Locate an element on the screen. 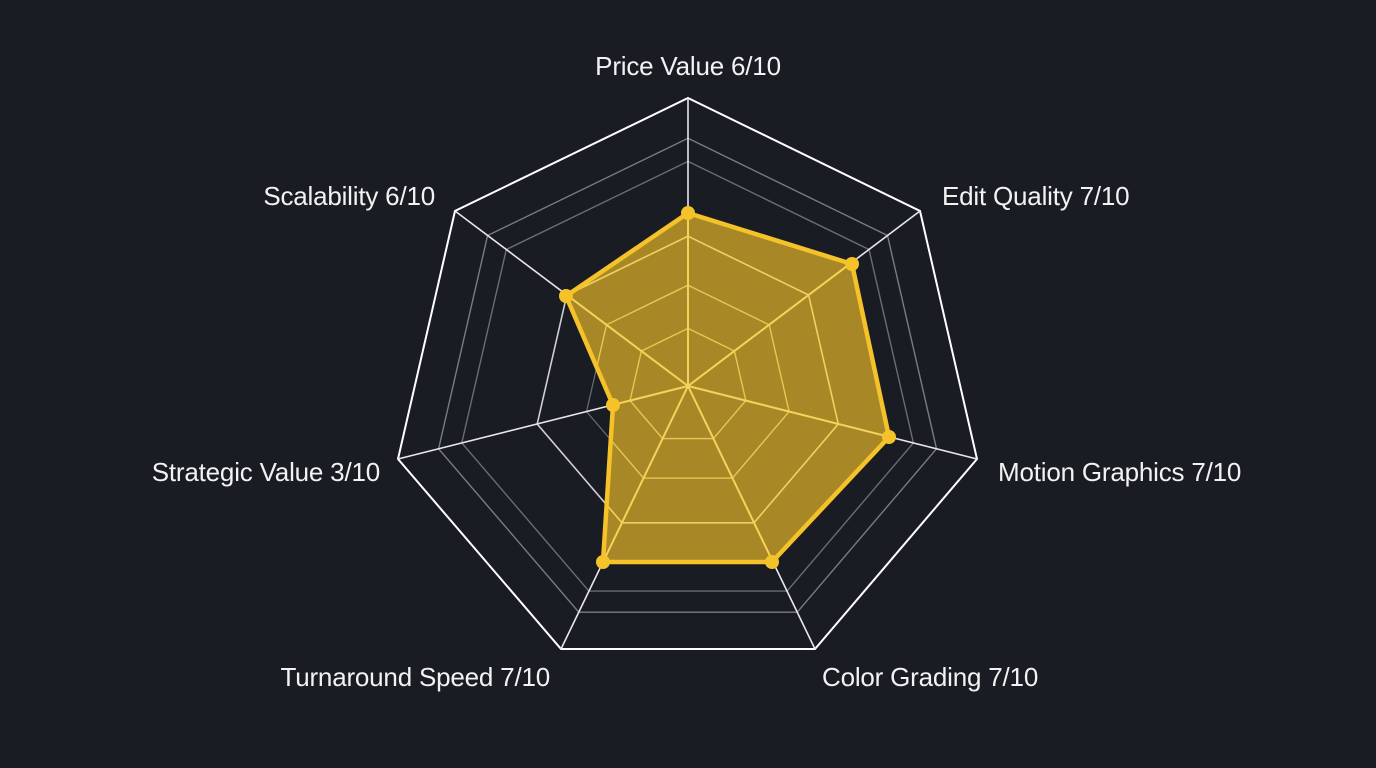  axis-label-strategic-value: Strategic Value 3/10 is located at coordinates (265, 471).